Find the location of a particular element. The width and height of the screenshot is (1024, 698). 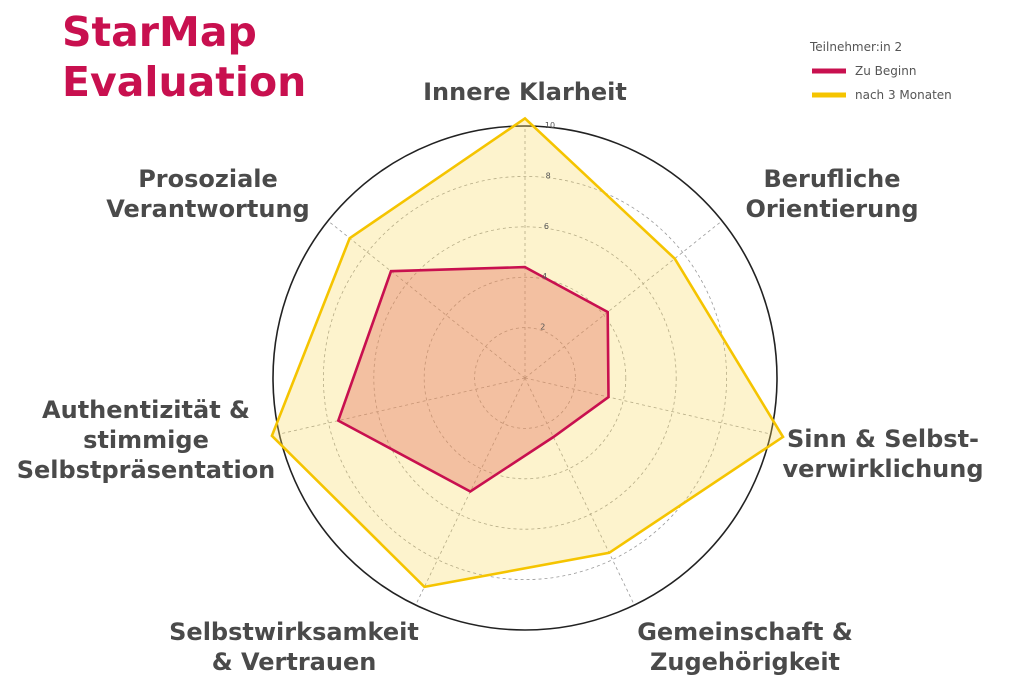

axis-label-line: Selbstwirksamkeit is located at coordinates (294, 632).